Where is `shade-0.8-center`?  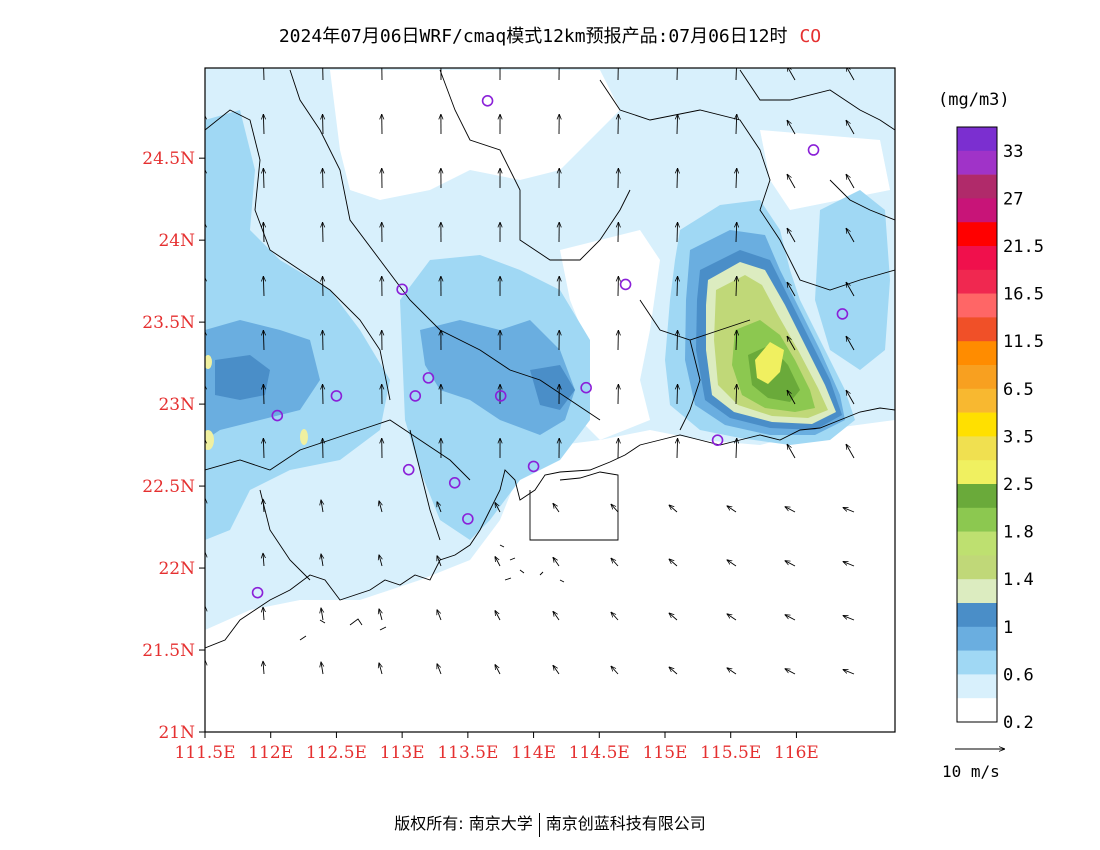
shade-0.8-center is located at coordinates (497, 377).